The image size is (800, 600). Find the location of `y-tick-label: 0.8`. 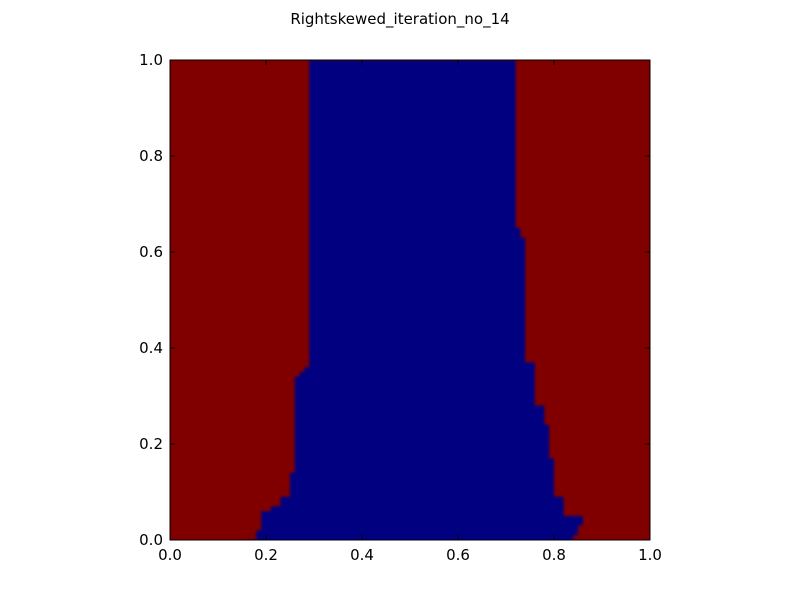

y-tick-label: 0.8 is located at coordinates (151, 156).